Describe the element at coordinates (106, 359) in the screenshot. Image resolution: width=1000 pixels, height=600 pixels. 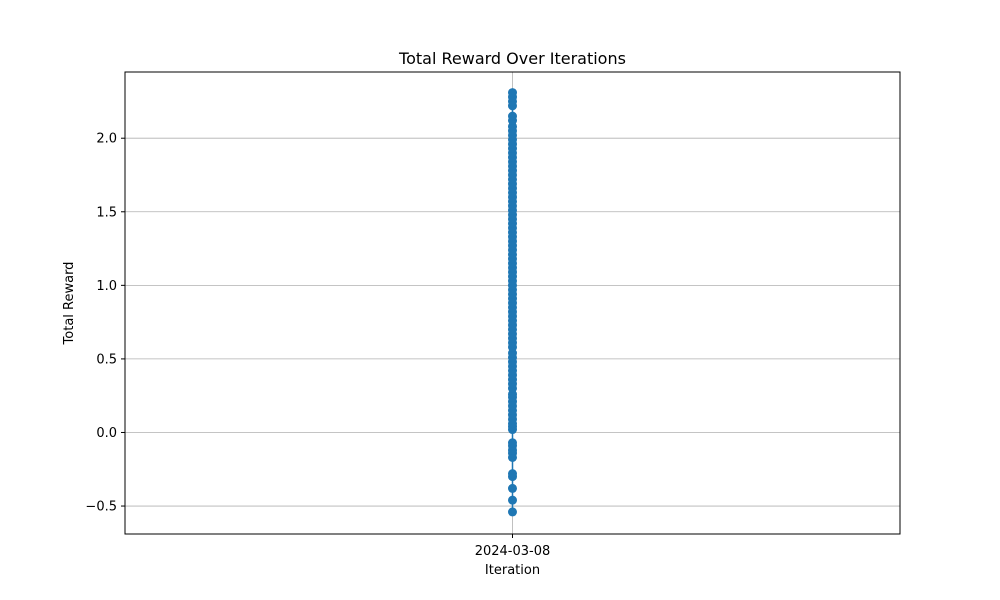
I see `y-tick-label-2: 0.5` at that location.